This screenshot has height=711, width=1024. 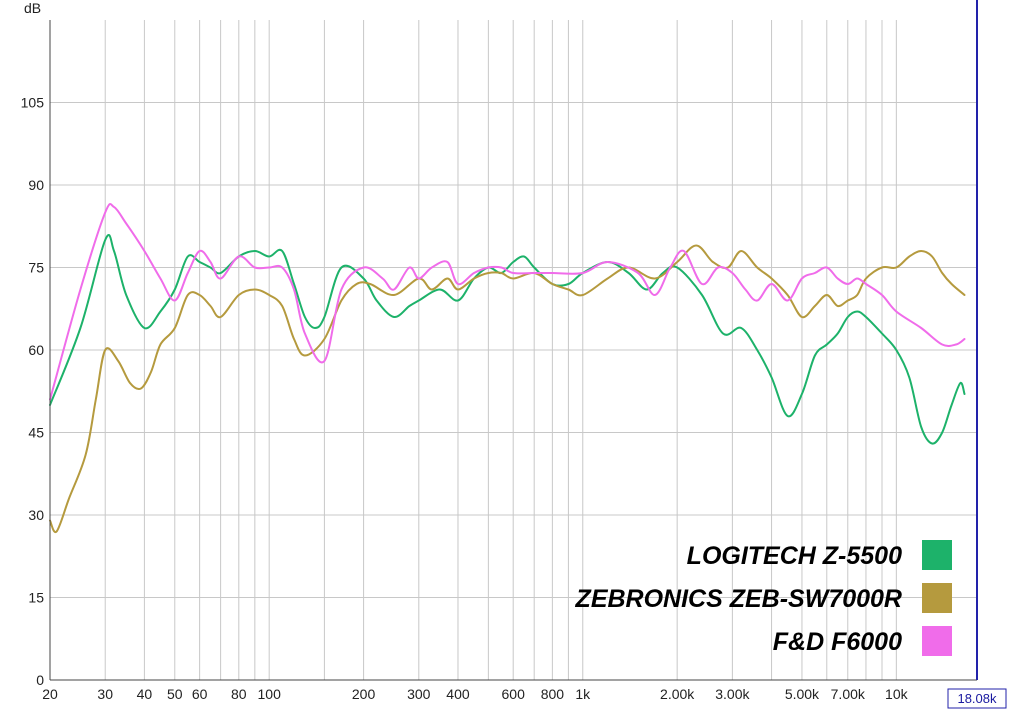 I want to click on x-tick-label: 30, so click(x=105, y=694).